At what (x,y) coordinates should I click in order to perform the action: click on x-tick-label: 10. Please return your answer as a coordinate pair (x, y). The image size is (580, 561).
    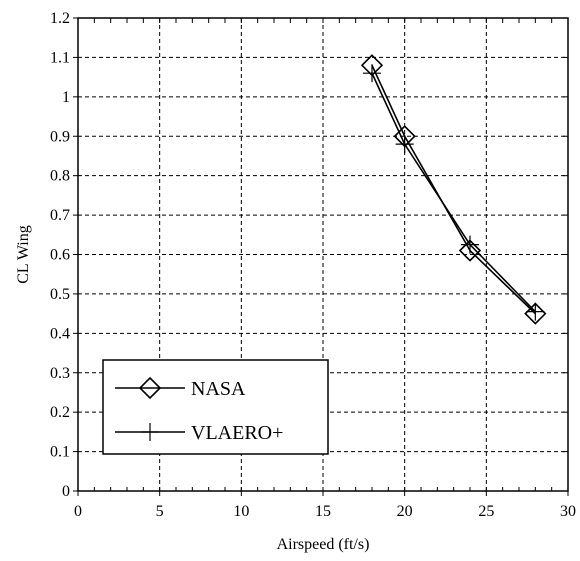
    Looking at the image, I should click on (241, 511).